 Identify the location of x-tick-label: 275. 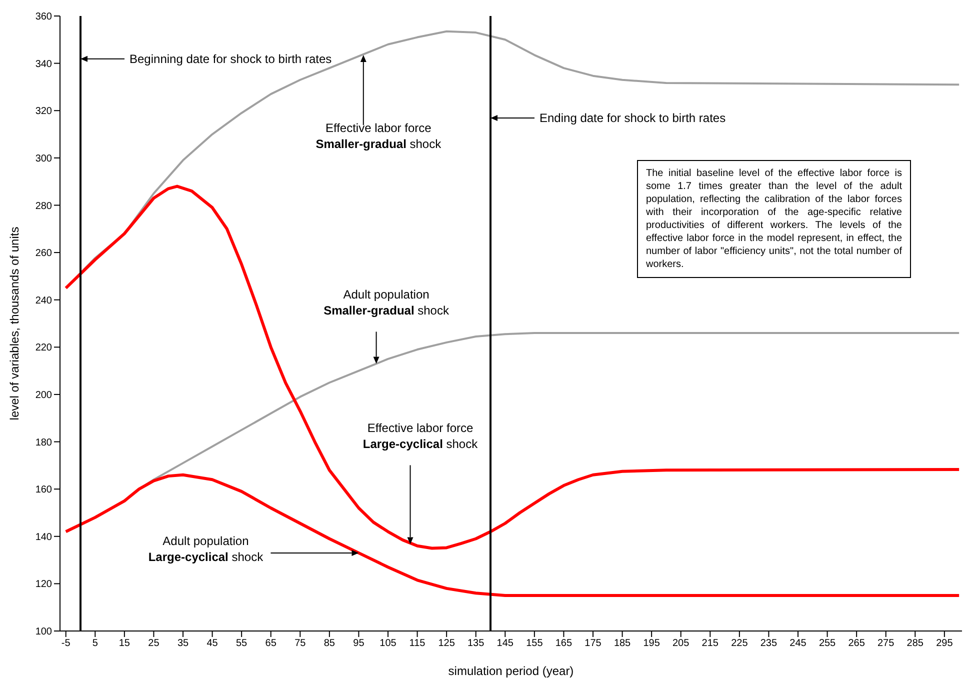
(886, 644).